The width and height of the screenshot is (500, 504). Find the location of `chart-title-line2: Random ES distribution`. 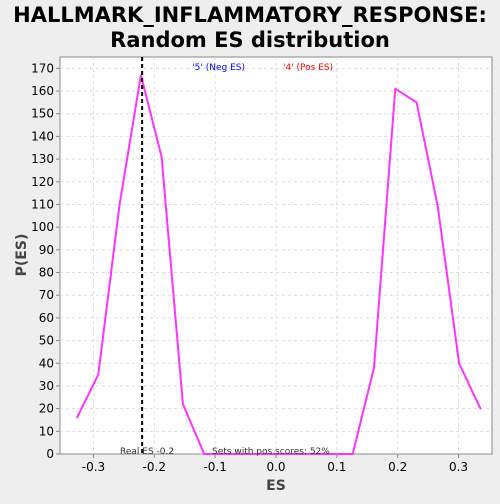

chart-title-line2: Random ES distribution is located at coordinates (250, 40).